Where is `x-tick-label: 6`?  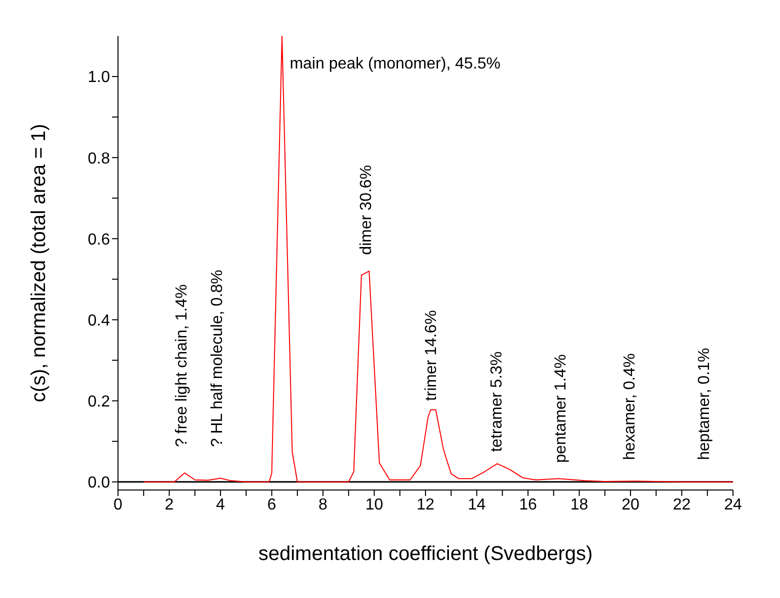
x-tick-label: 6 is located at coordinates (271, 505).